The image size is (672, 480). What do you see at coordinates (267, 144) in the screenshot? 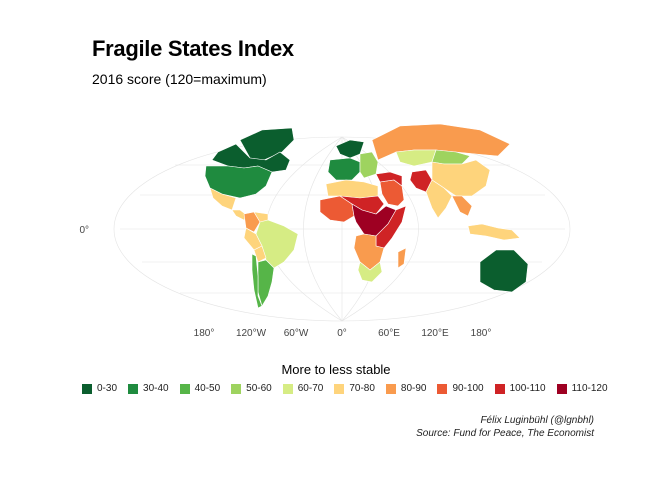
I see `region-greenland` at bounding box center [267, 144].